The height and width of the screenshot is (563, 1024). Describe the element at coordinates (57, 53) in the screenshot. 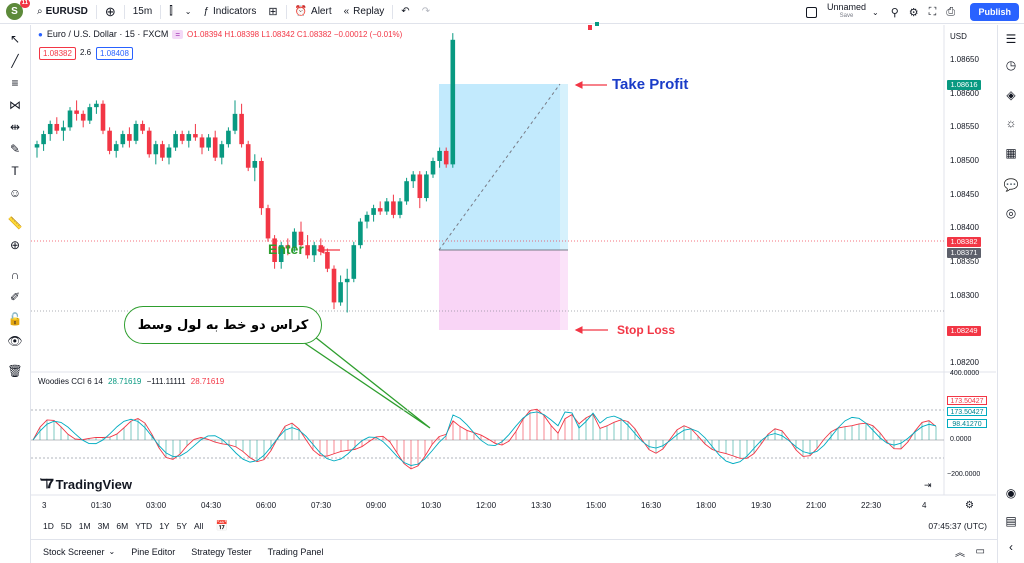

I see `bid-price: 1.08382` at that location.